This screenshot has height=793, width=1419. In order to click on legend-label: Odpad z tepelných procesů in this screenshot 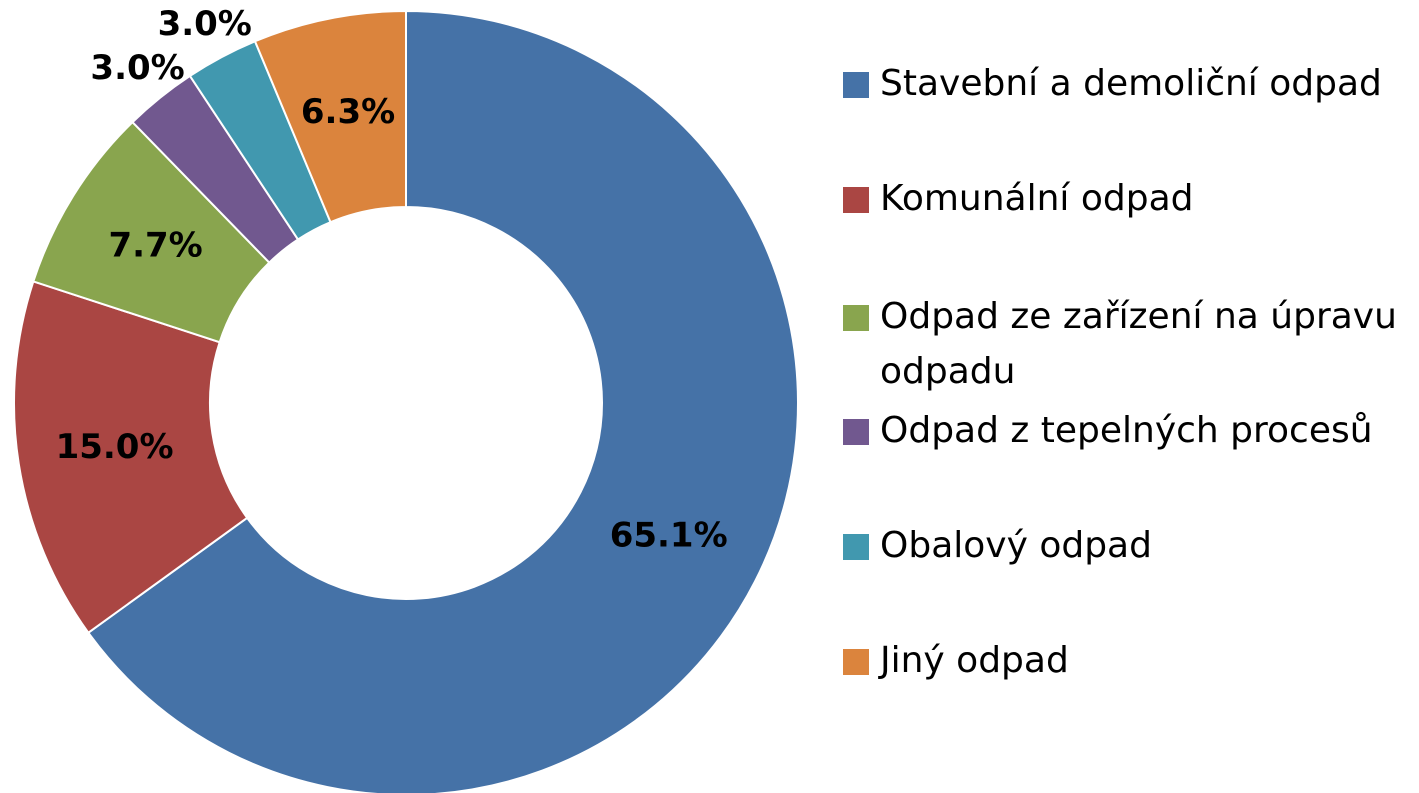, I will do `click(1126, 430)`.